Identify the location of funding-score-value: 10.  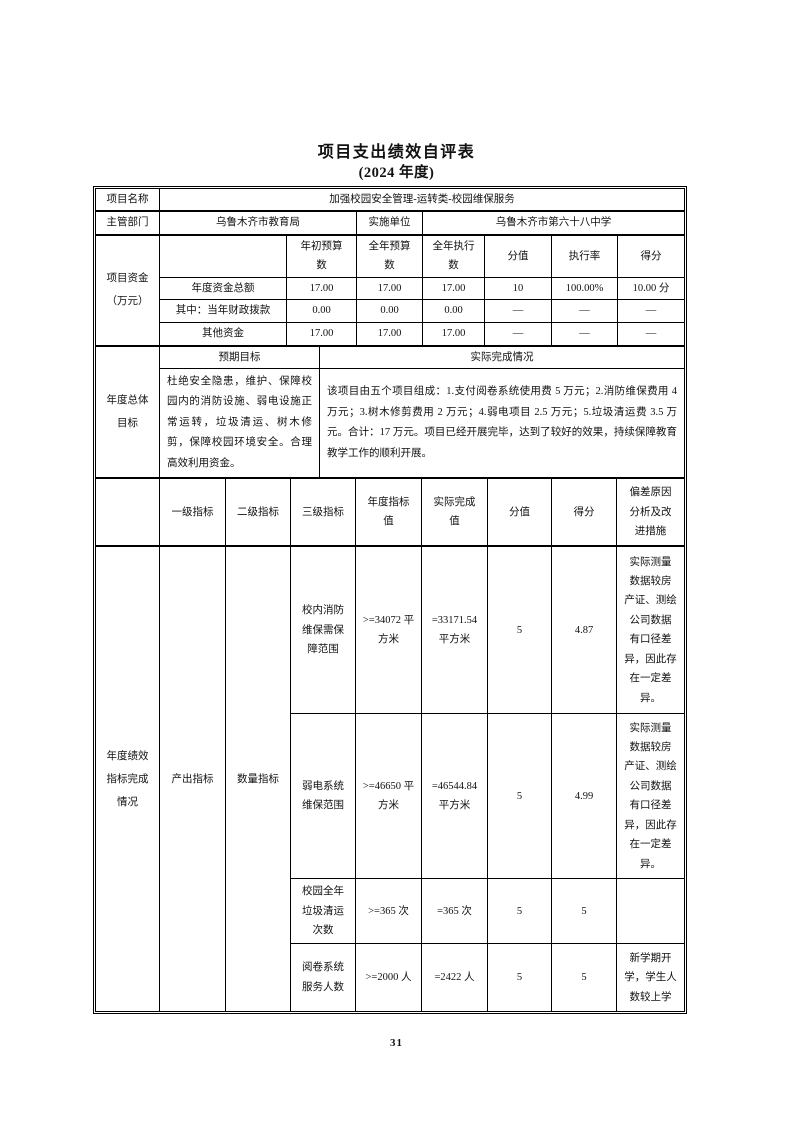
(518, 288).